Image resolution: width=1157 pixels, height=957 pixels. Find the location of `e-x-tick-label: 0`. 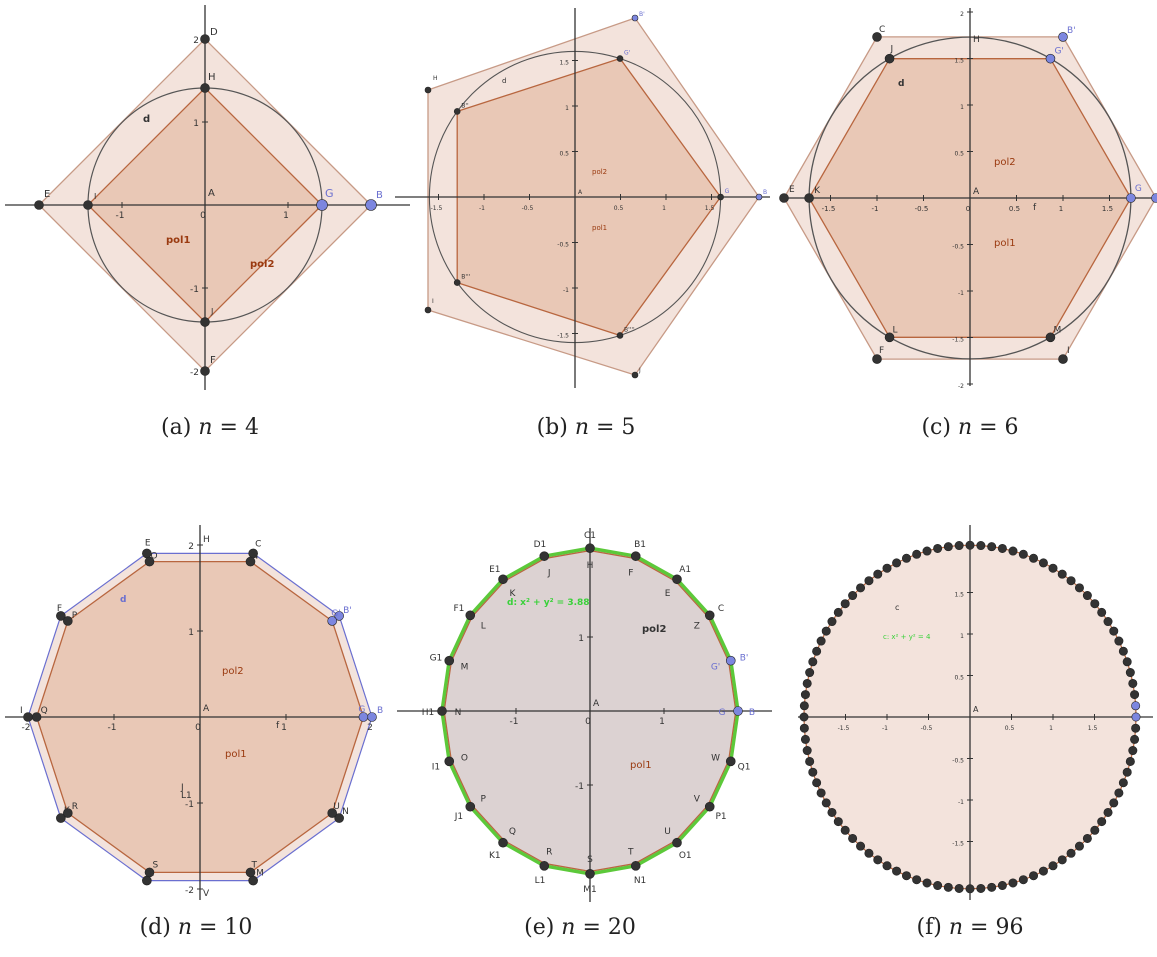

e-x-tick-label: 0 is located at coordinates (588, 722).